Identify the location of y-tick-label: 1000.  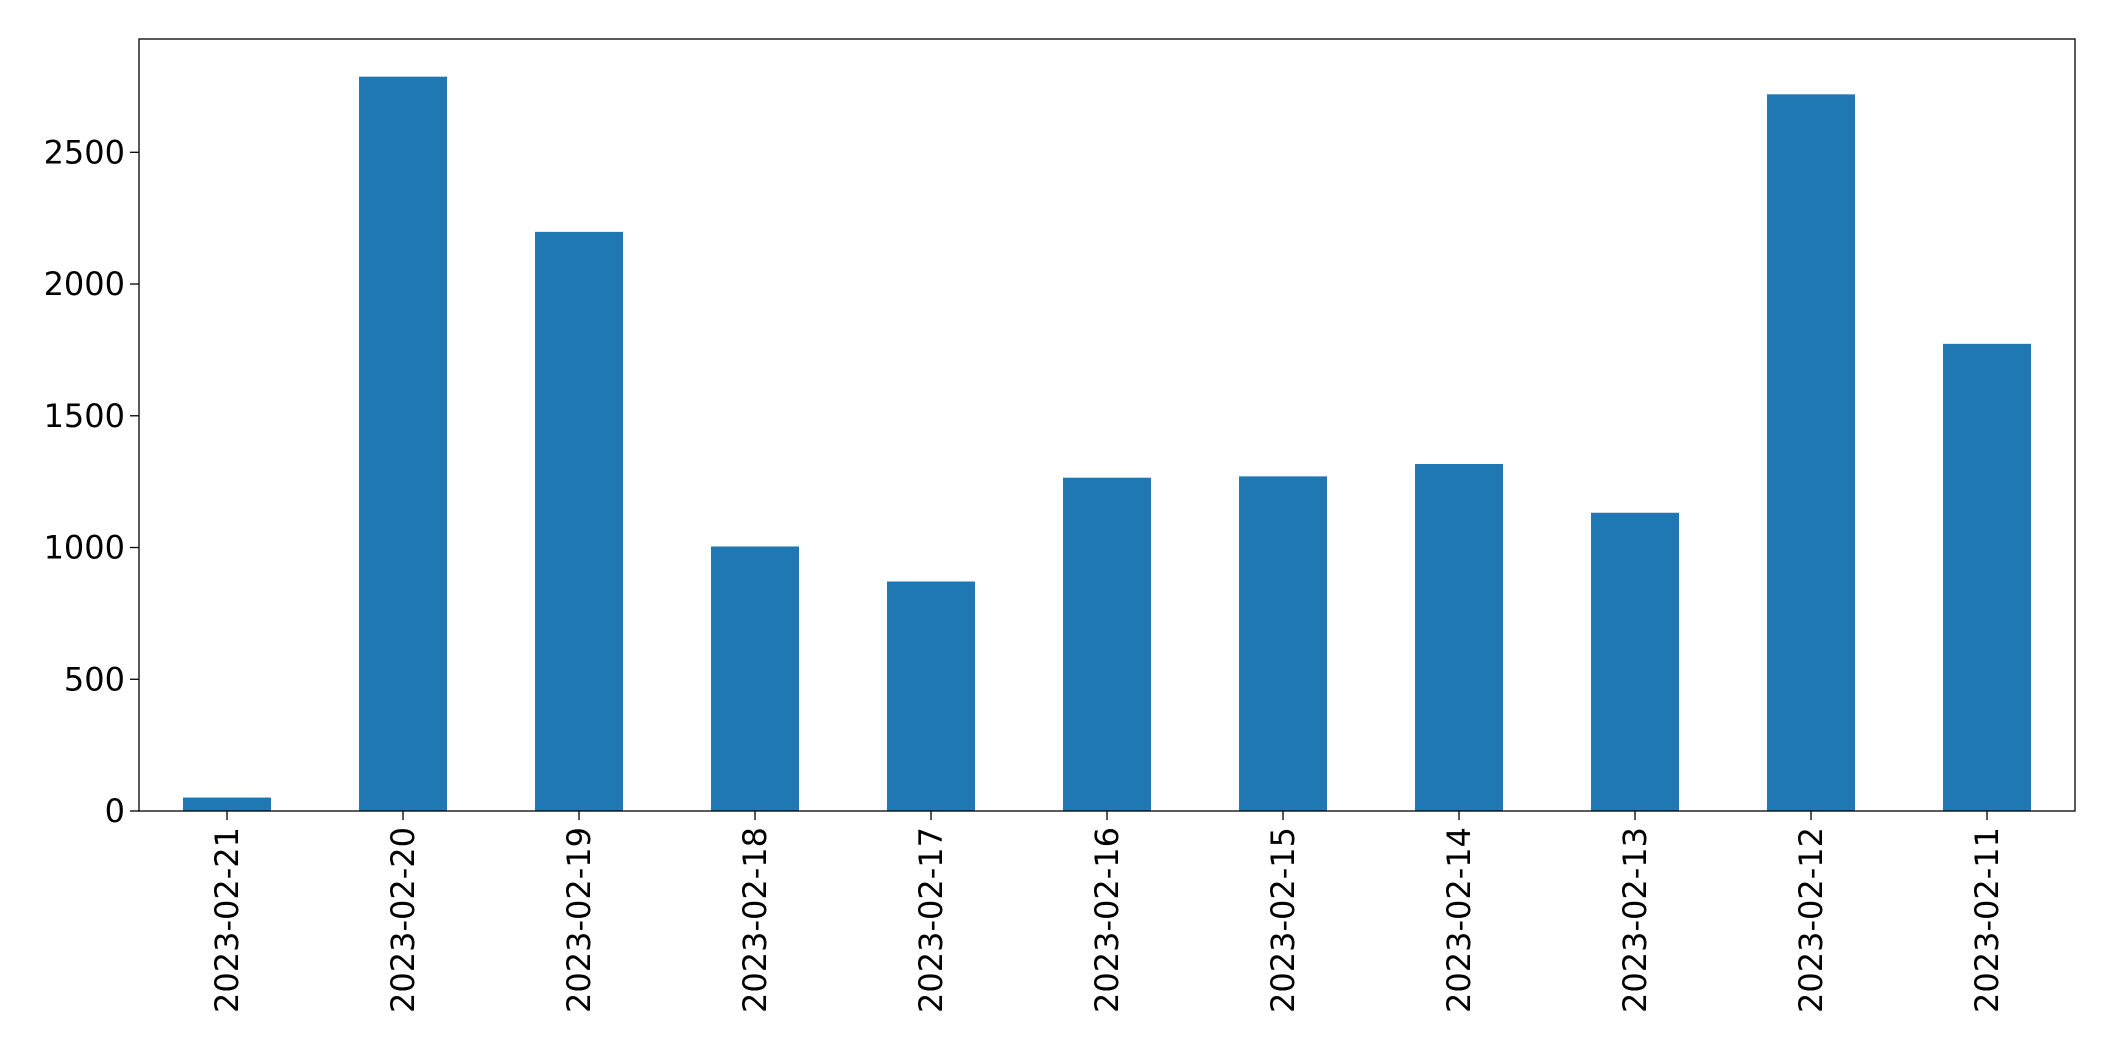
(84, 548).